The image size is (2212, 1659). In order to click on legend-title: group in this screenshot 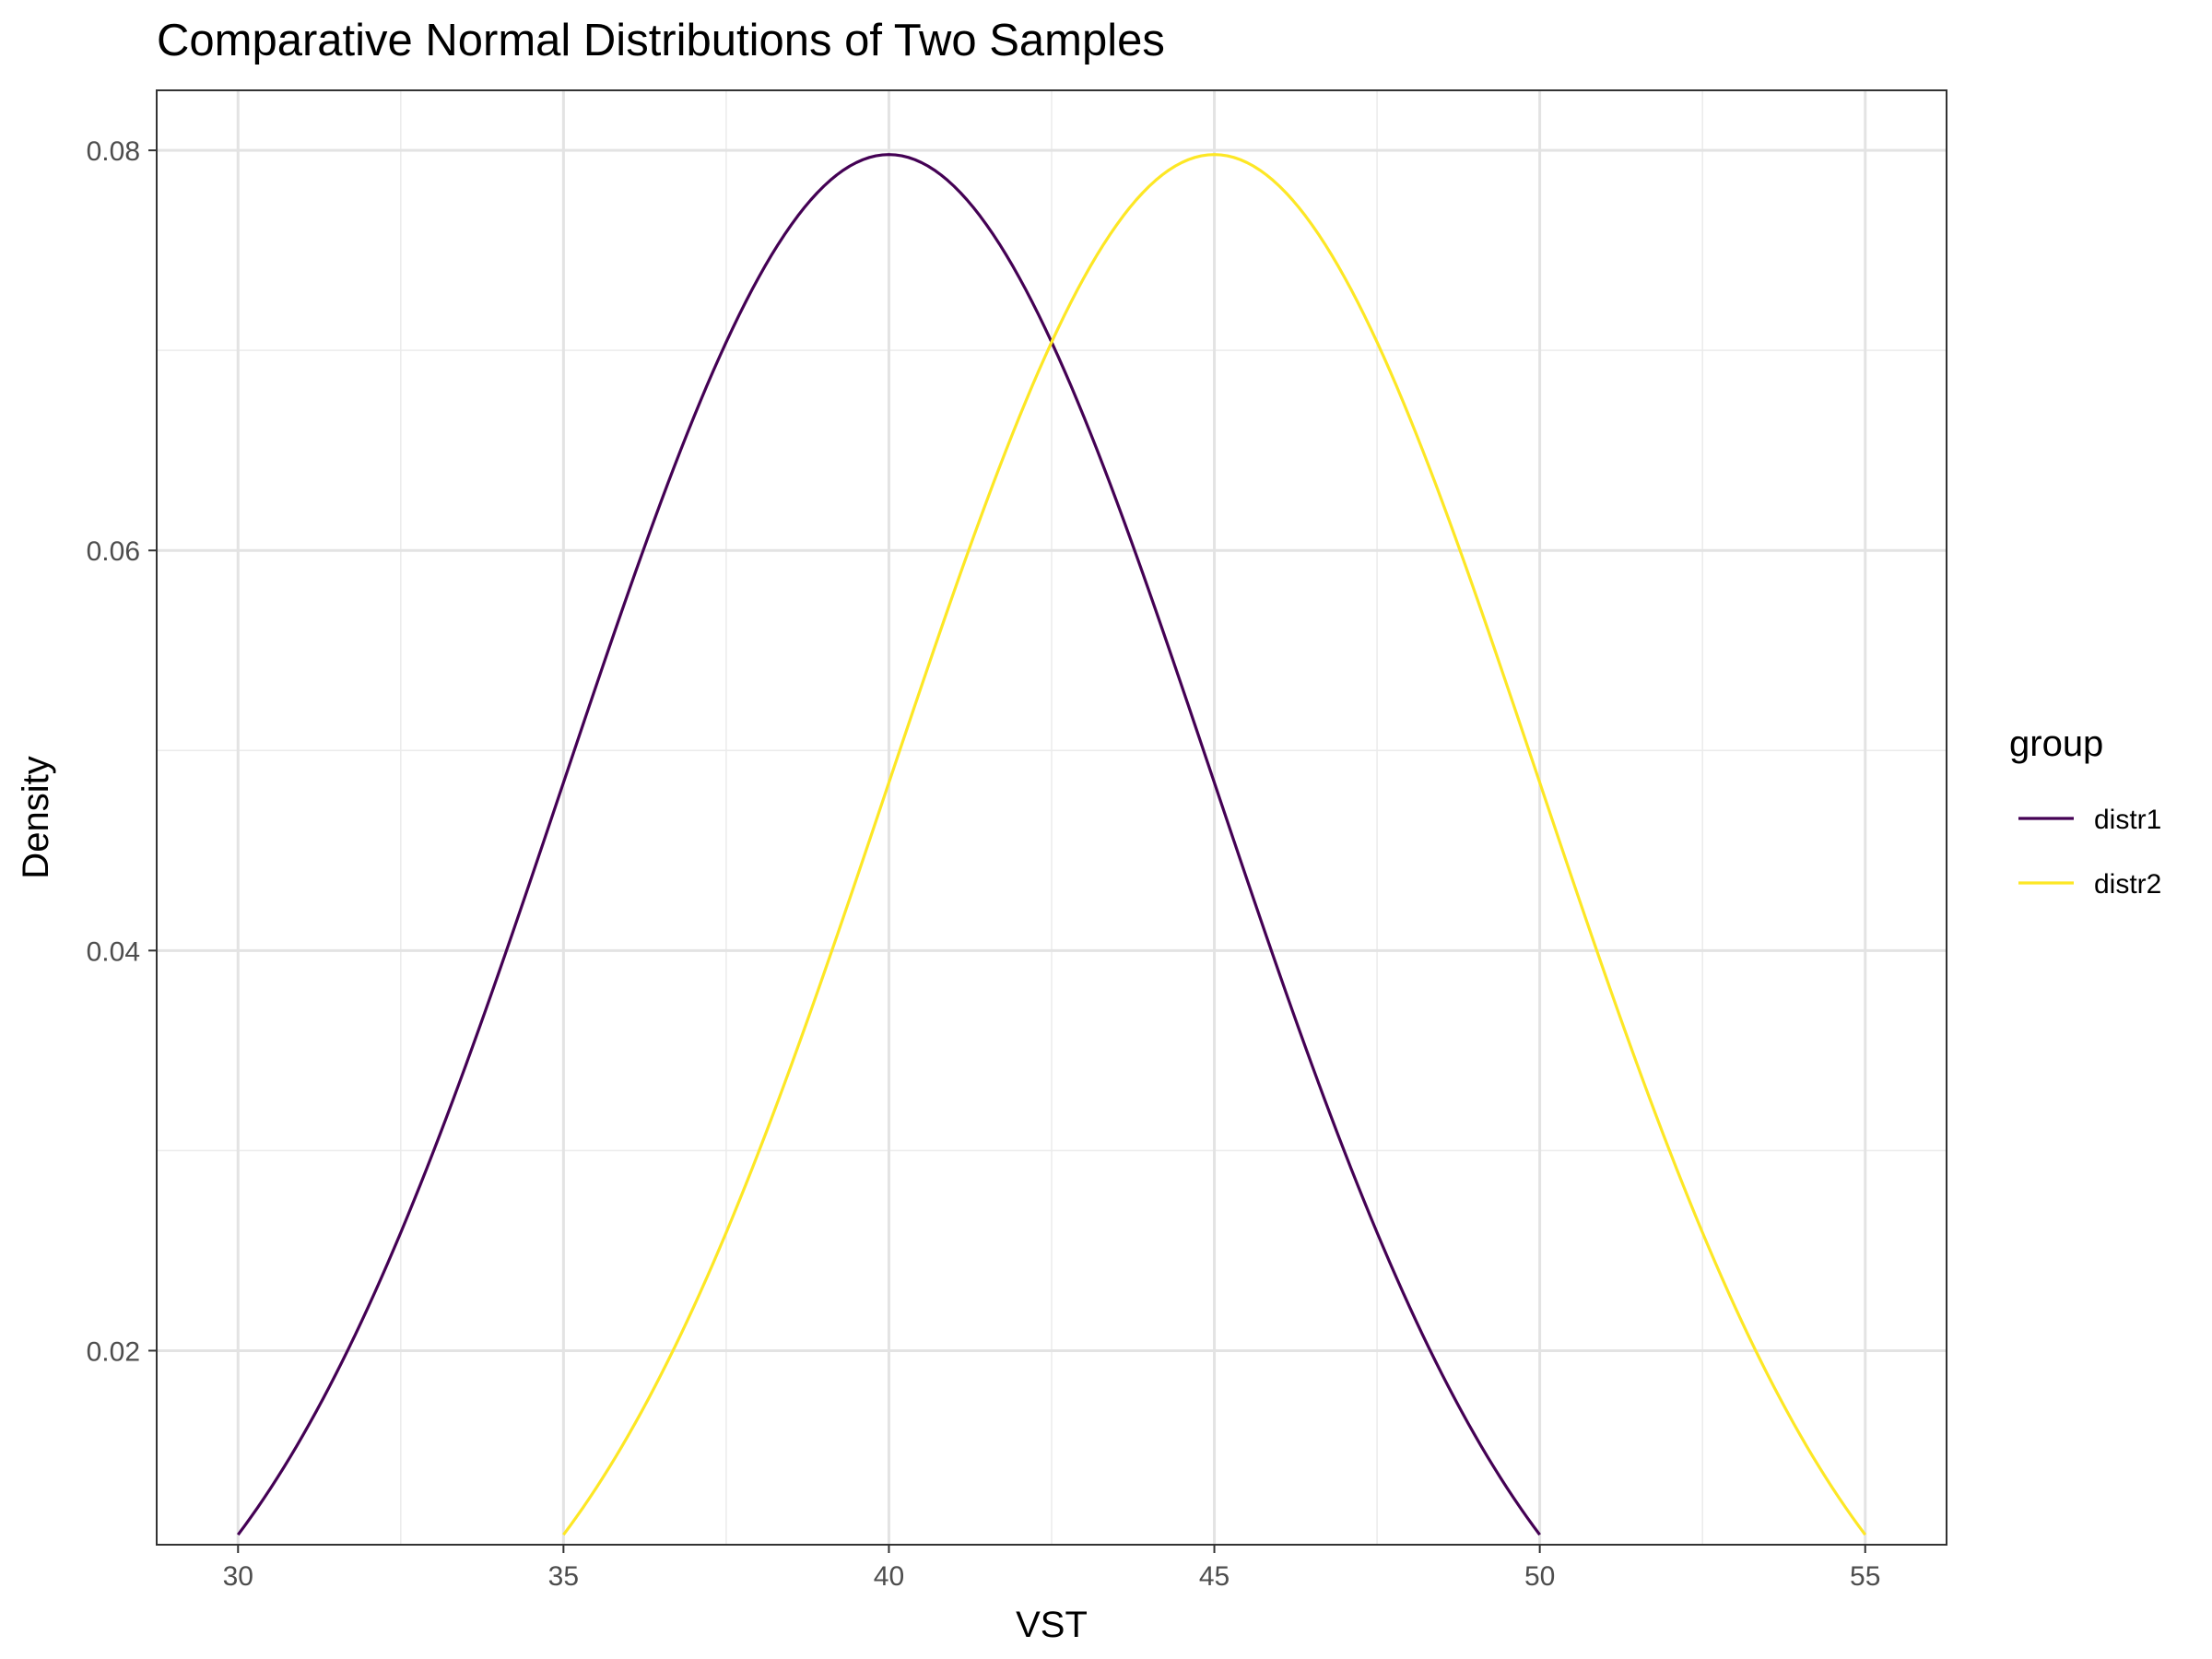, I will do `click(2056, 744)`.